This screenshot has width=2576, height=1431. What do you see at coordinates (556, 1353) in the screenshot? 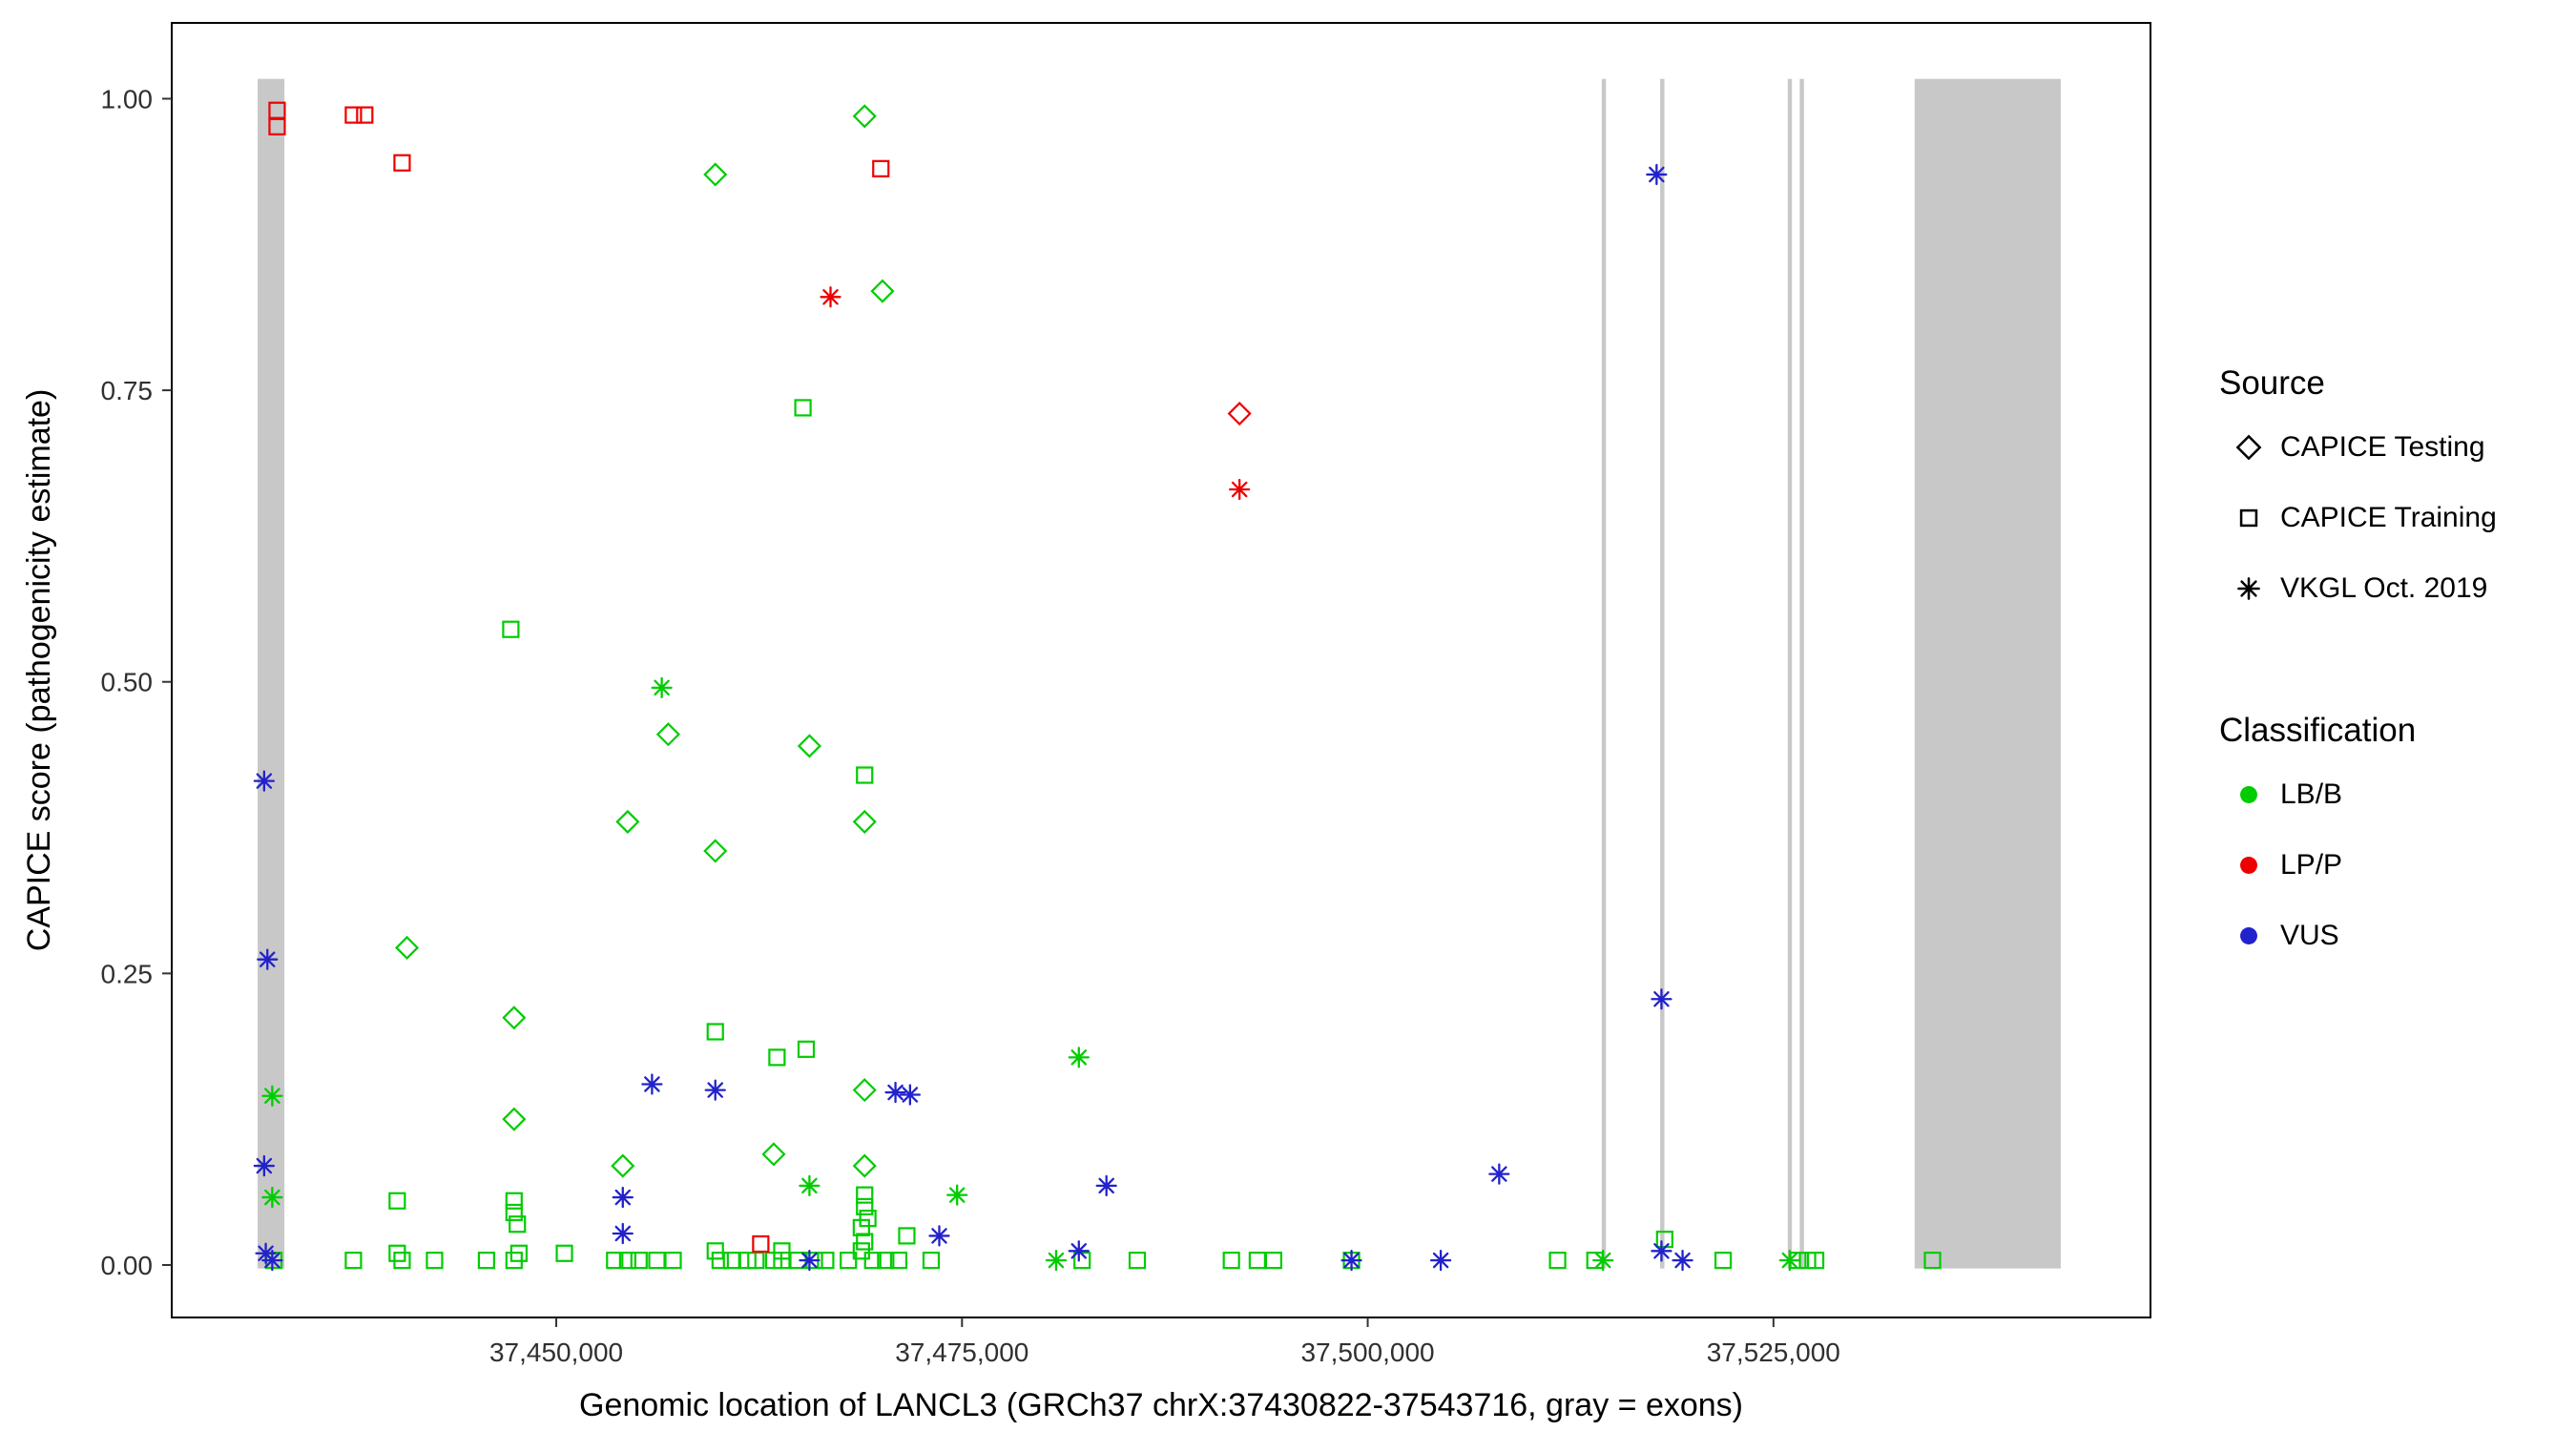
I see `x-tick-label: 37,450,000` at bounding box center [556, 1353].